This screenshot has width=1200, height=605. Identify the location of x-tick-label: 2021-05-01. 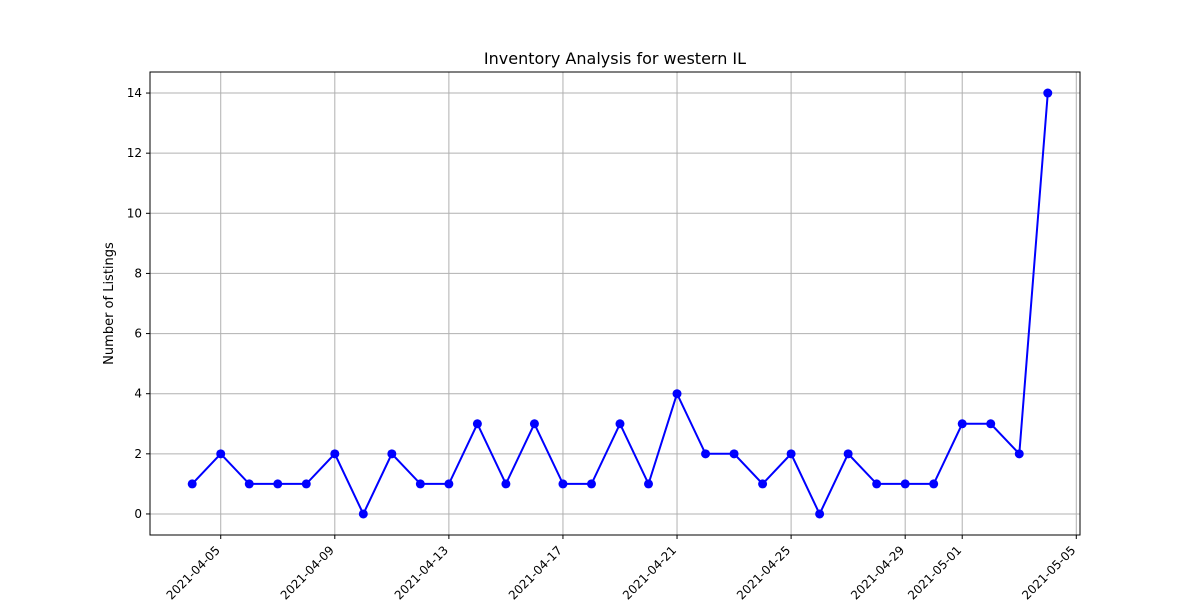
(934, 571).